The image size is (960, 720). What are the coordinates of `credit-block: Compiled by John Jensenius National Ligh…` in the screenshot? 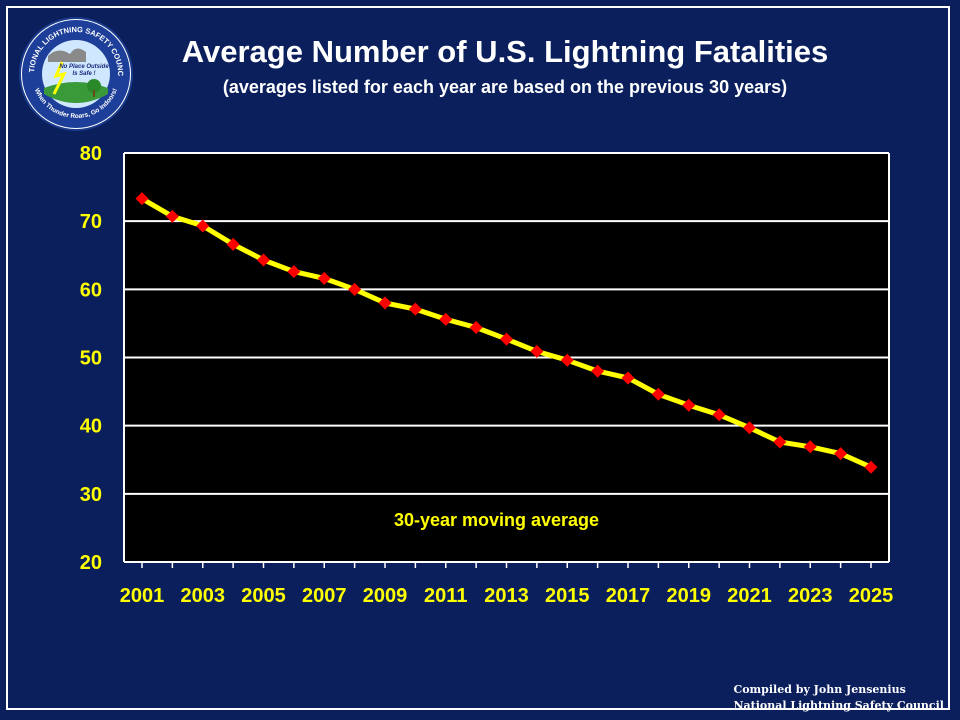 It's located at (838, 698).